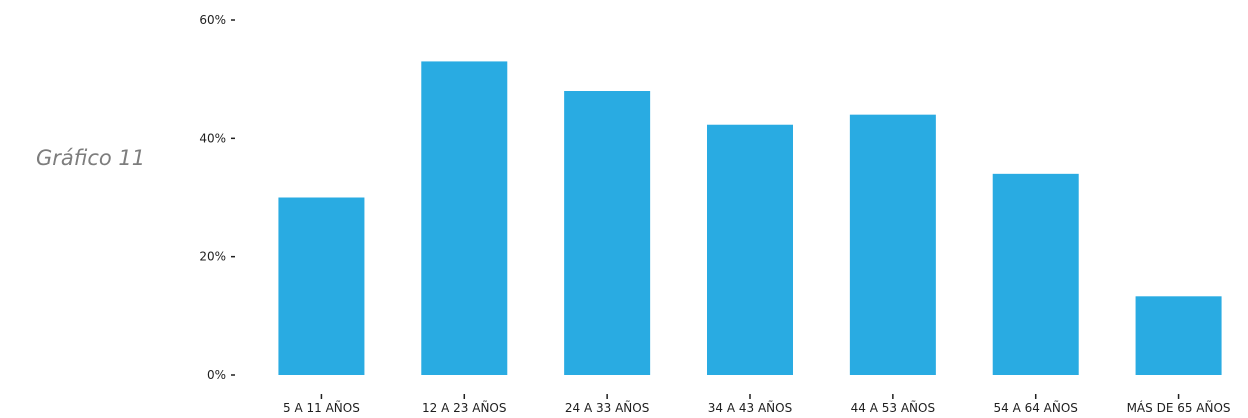  I want to click on chart-caption: Gráfico 11, so click(91, 158).